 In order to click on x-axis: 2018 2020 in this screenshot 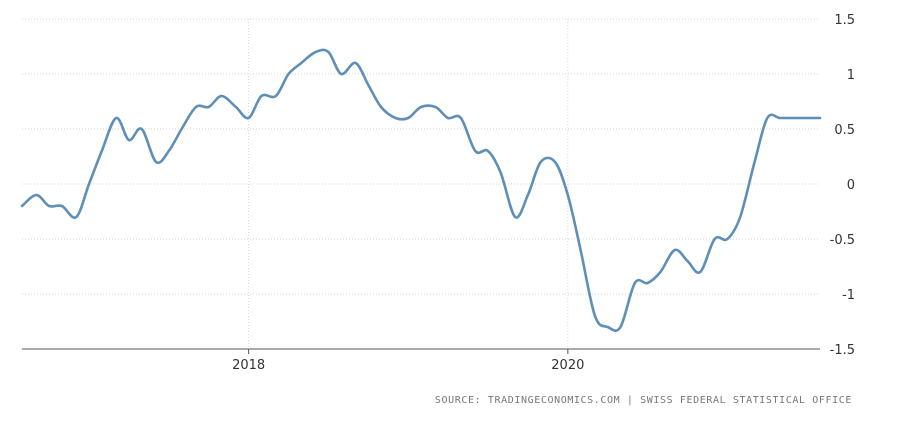, I will do `click(408, 365)`.